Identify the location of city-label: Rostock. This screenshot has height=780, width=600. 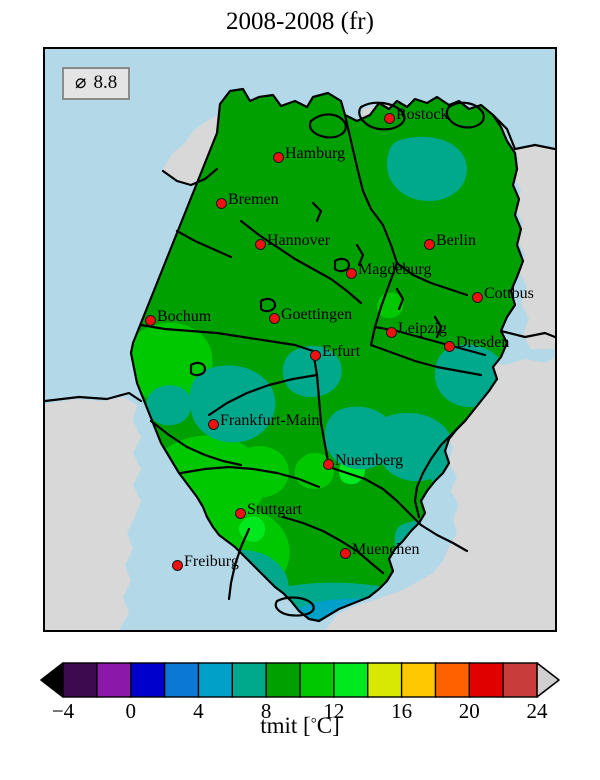
(422, 114).